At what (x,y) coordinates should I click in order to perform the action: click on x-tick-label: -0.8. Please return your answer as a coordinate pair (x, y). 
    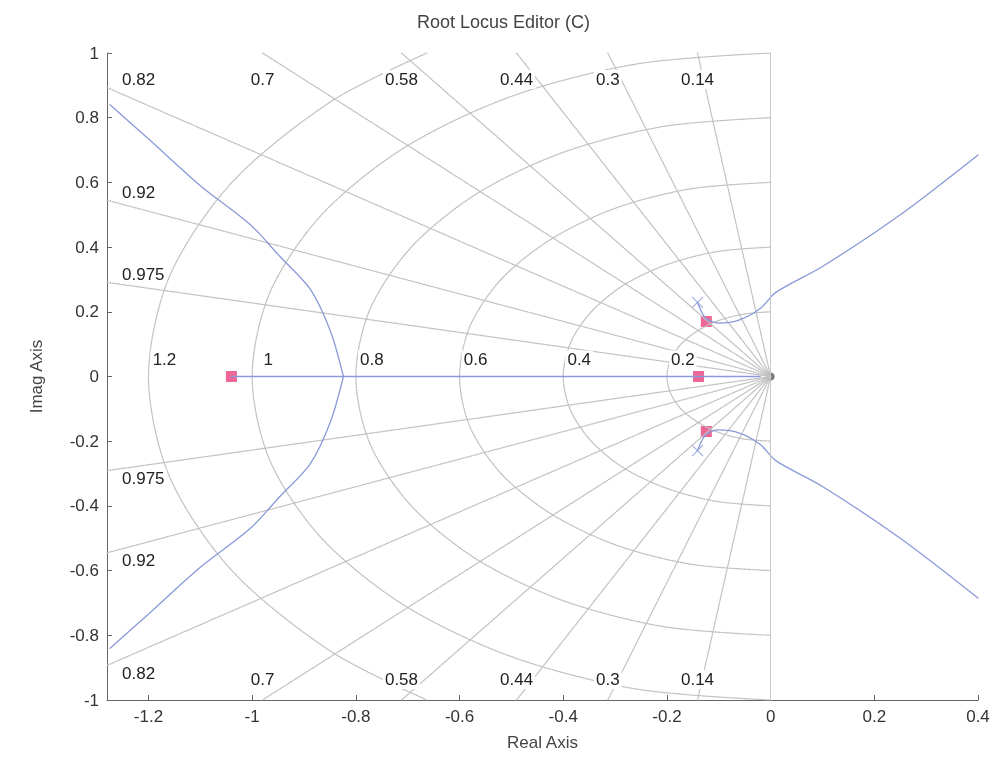
    Looking at the image, I should click on (356, 716).